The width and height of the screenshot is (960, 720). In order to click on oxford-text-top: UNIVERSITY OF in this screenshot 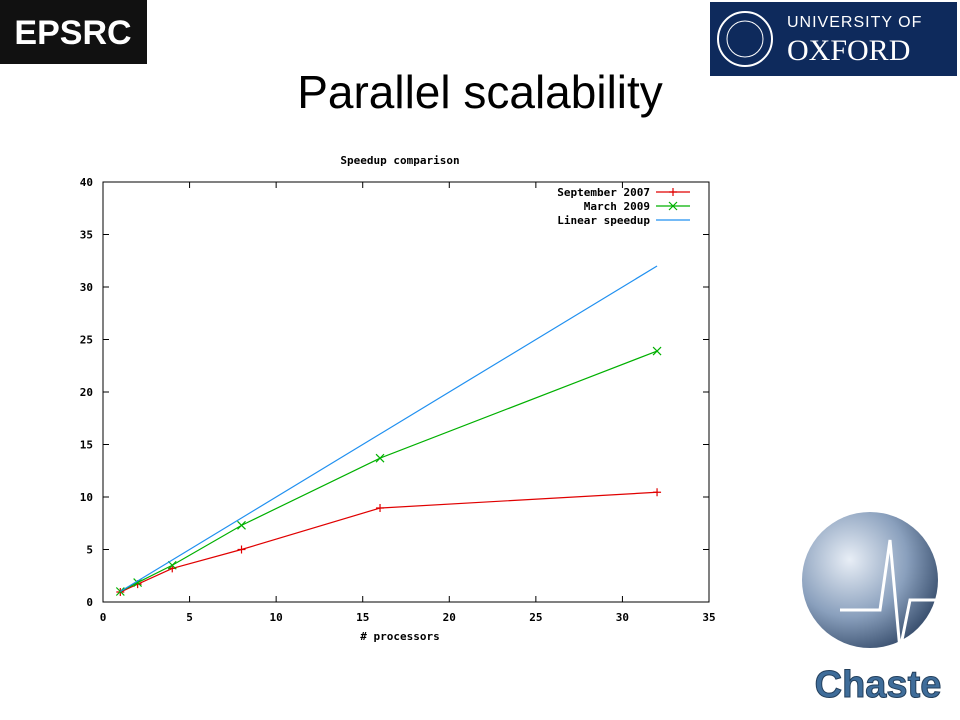, I will do `click(854, 22)`.